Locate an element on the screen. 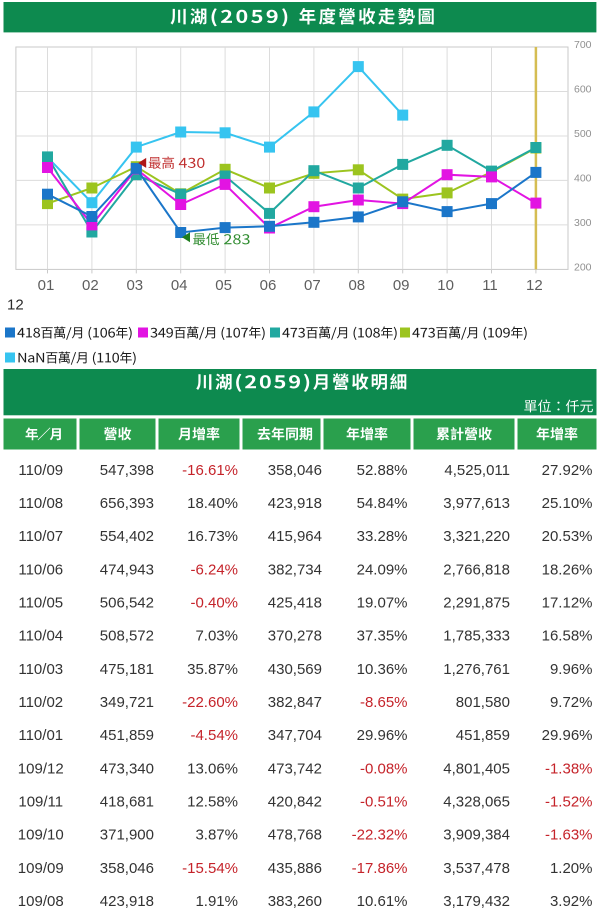 The height and width of the screenshot is (923, 603). svg-text: 370,278 is located at coordinates (295, 636).